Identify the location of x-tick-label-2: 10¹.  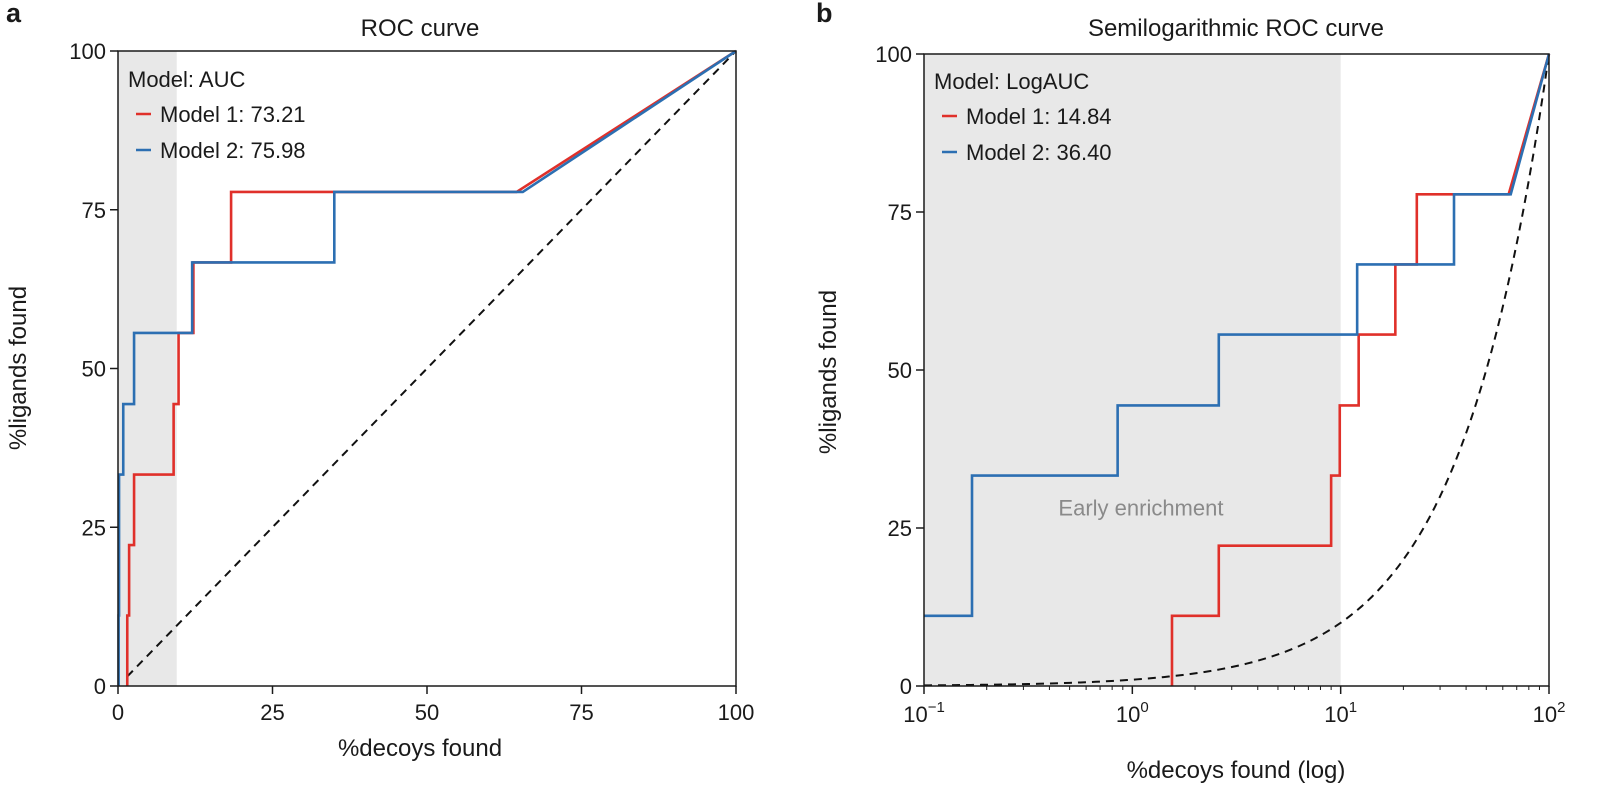
(1340, 713).